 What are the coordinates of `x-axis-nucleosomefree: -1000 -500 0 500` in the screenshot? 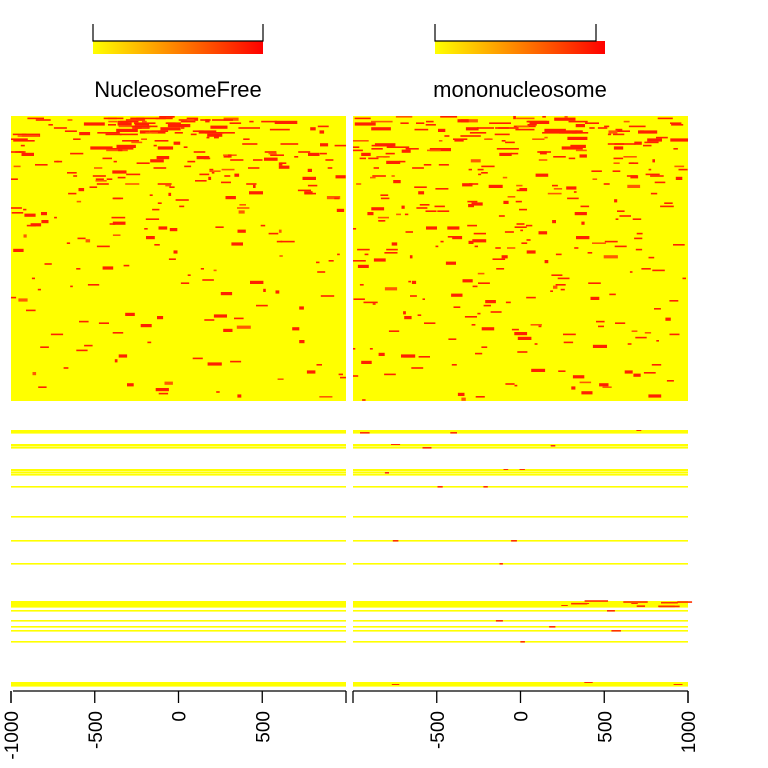 It's located at (174, 725).